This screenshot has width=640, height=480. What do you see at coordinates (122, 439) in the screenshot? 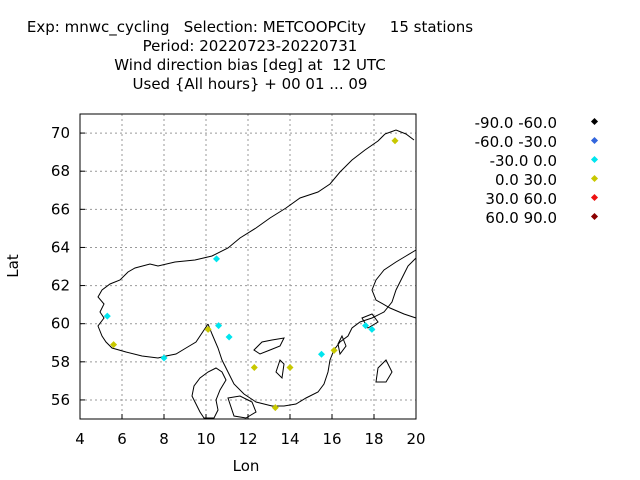
I see `x-tick-label: 6` at bounding box center [122, 439].